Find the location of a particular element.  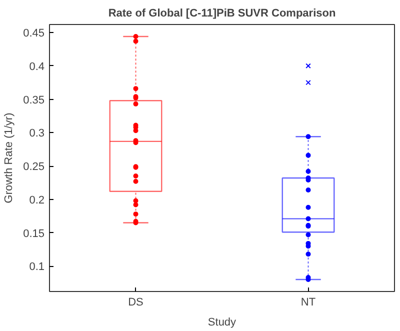

x-tick-label: DS is located at coordinates (136, 302).